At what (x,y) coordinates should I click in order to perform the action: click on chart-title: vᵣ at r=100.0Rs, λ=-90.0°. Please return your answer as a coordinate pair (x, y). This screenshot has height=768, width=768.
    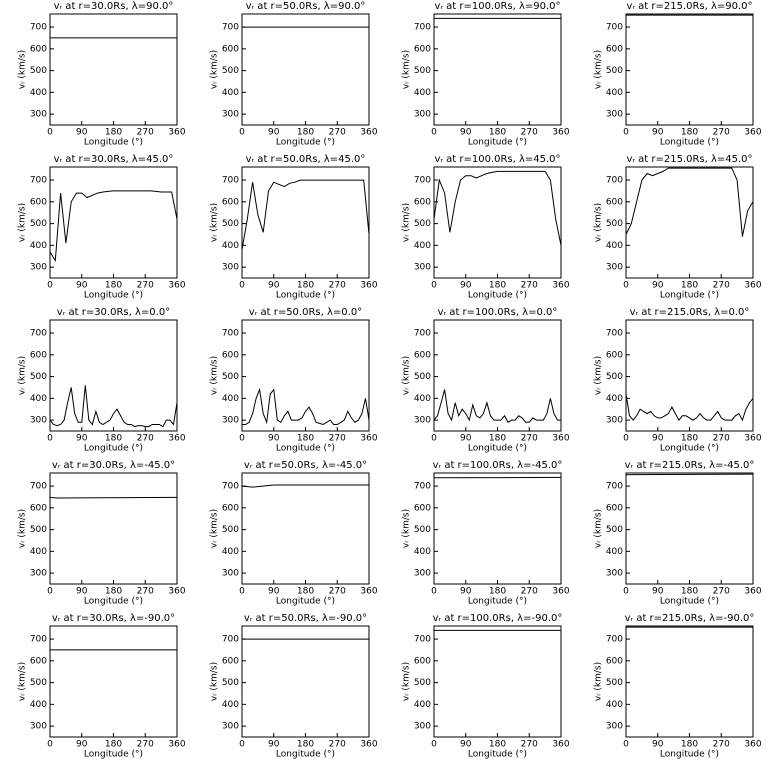
    Looking at the image, I should click on (498, 618).